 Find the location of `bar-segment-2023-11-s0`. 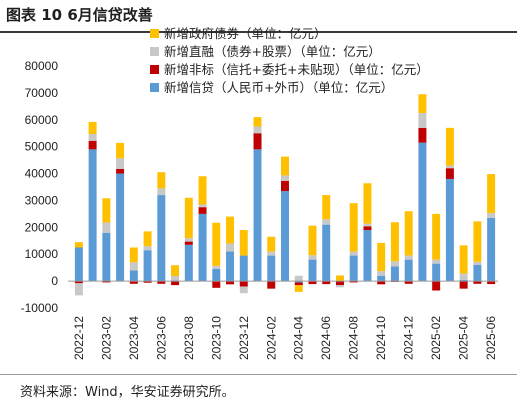

bar-segment-2023-11-s0 is located at coordinates (230, 266).